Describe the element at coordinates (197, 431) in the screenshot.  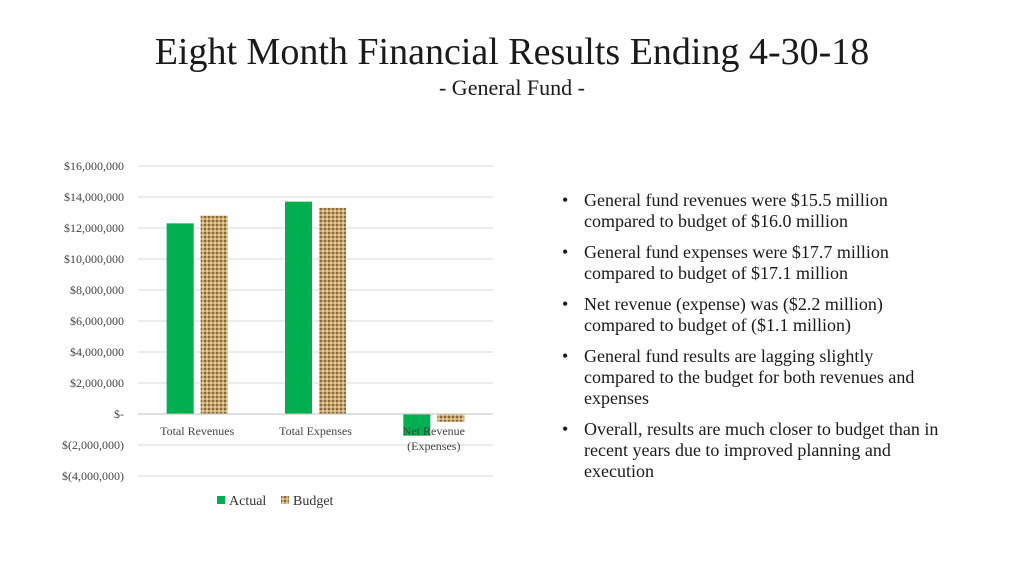
I see `x-tick-label: Total Revenues` at that location.